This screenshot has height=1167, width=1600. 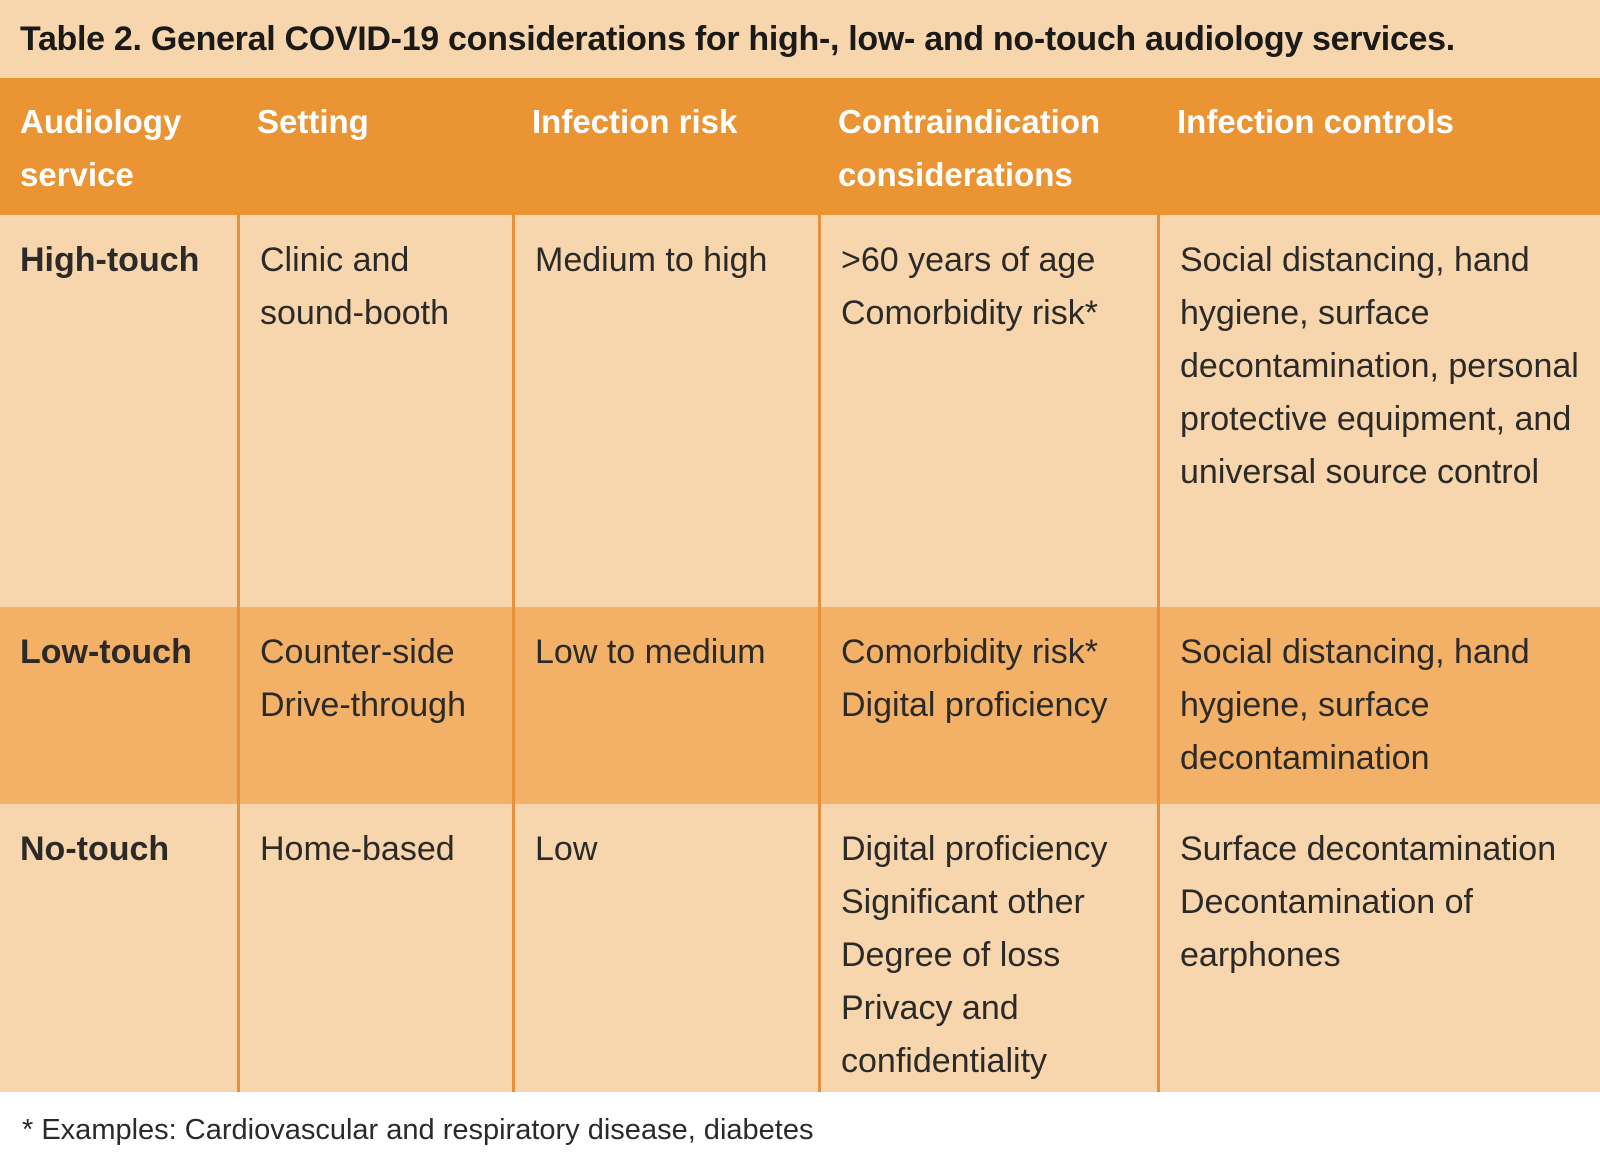 I want to click on cell-line: Clinic and sound-booth, so click(x=355, y=286).